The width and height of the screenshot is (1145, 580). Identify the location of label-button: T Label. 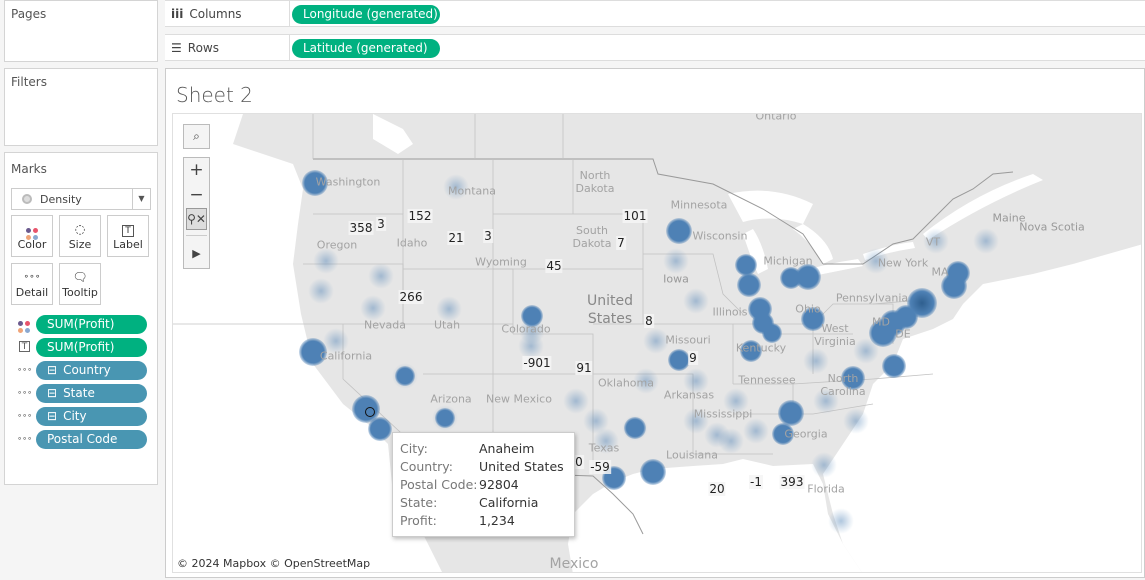
(128, 236).